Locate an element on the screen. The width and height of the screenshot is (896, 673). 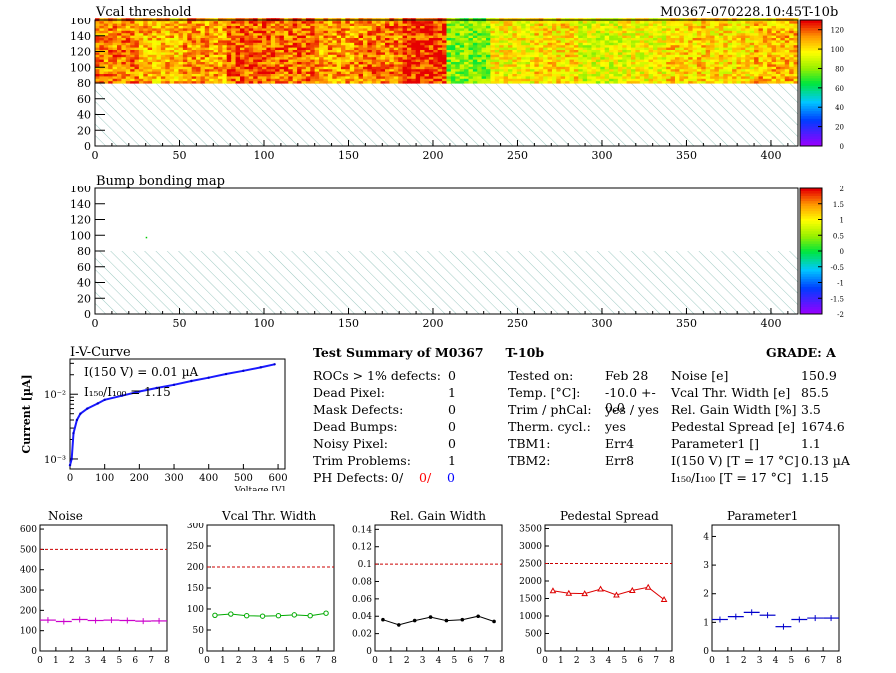
colorbar-tick-label: 80 is located at coordinates (839, 69).